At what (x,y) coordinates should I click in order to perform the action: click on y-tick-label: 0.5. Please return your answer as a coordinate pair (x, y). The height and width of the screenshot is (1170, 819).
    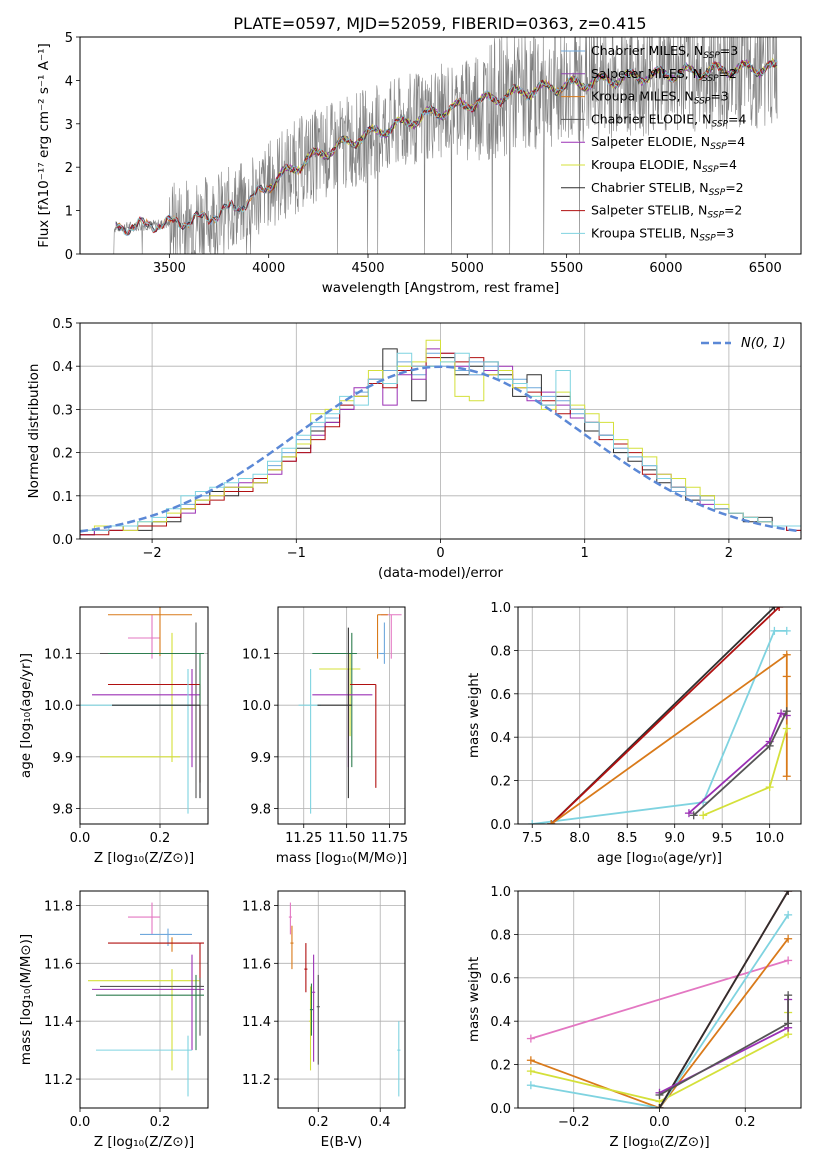
    Looking at the image, I should click on (62, 324).